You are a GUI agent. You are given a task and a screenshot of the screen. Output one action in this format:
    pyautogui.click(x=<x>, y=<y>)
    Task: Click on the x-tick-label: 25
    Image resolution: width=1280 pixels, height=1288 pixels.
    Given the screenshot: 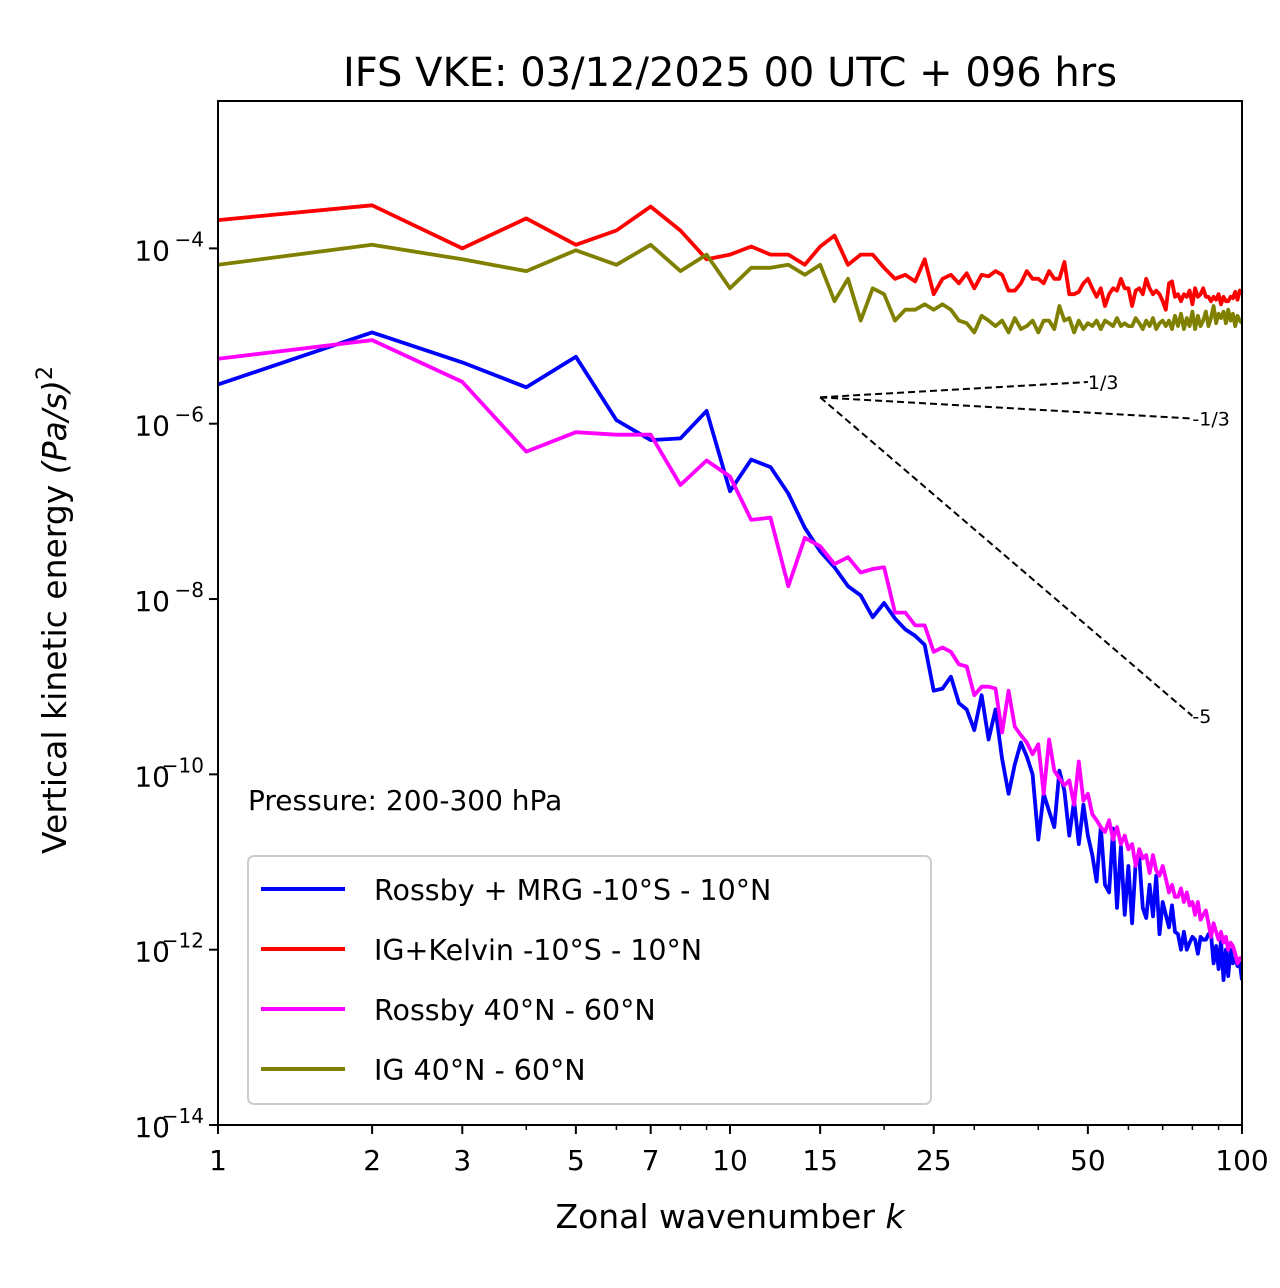 What is the action you would take?
    pyautogui.click(x=934, y=1160)
    